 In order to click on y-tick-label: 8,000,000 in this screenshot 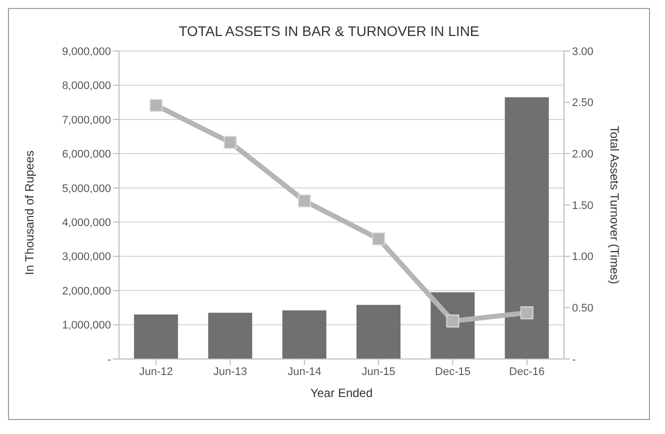, I will do `click(86, 86)`.